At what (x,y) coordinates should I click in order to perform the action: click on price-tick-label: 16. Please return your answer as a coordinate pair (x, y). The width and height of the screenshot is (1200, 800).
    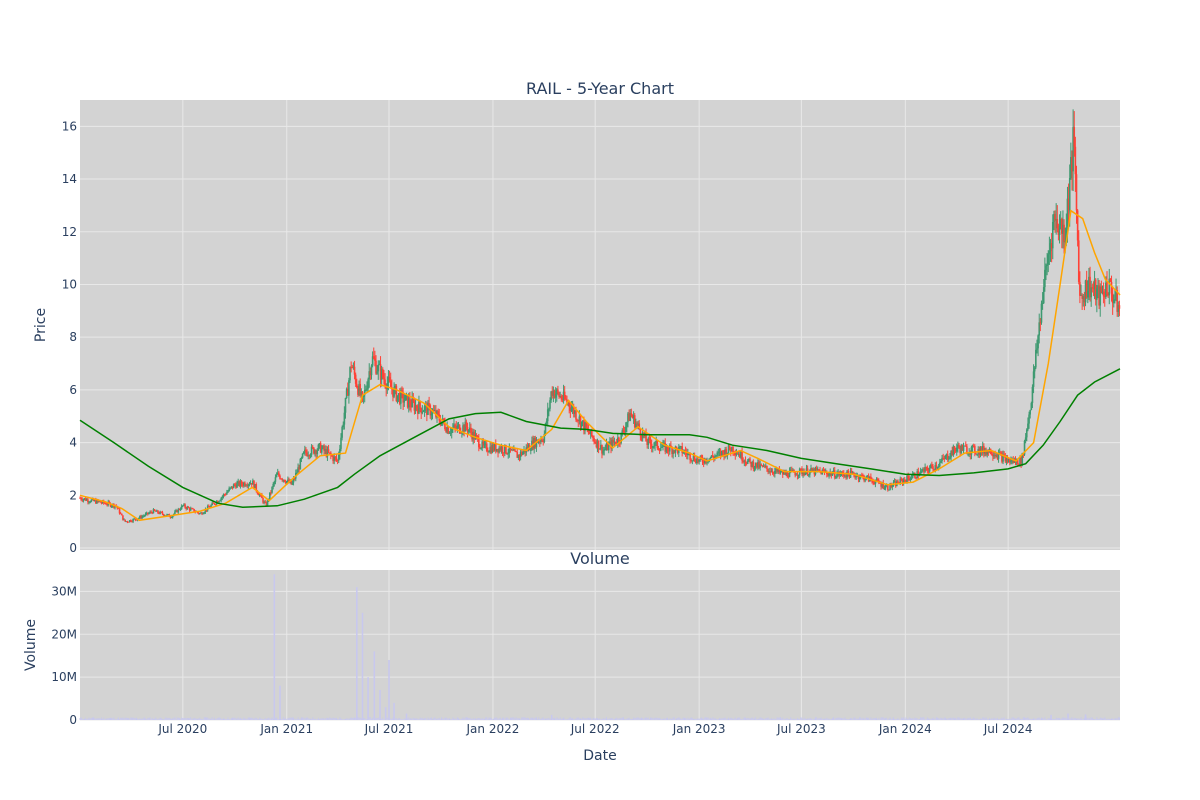
    Looking at the image, I should click on (69, 126).